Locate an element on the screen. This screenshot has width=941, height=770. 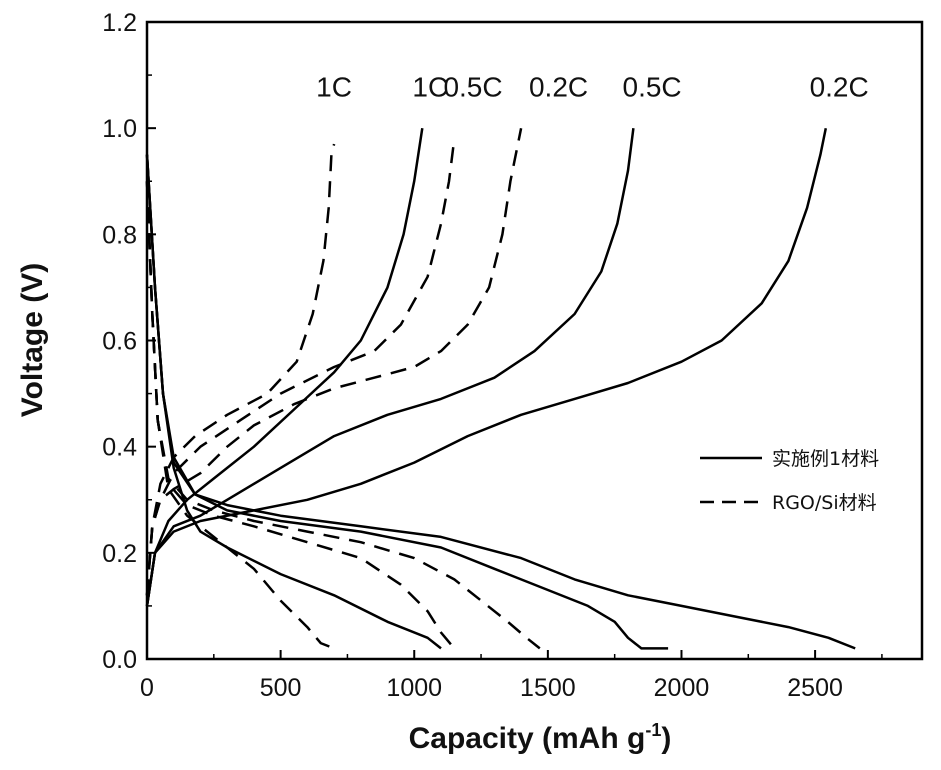
x-tick-label: 2500 is located at coordinates (815, 688).